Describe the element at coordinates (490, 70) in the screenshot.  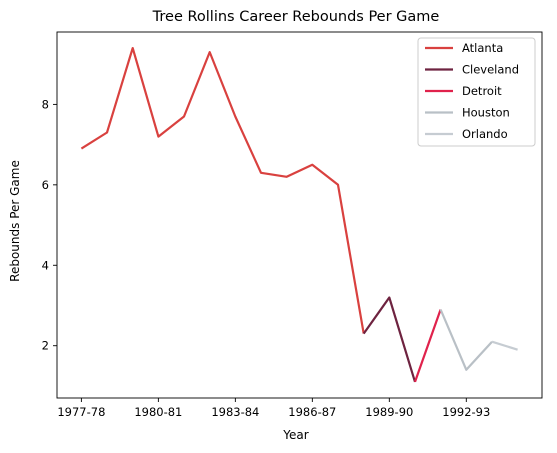
I see `legend-label: Cleveland` at that location.